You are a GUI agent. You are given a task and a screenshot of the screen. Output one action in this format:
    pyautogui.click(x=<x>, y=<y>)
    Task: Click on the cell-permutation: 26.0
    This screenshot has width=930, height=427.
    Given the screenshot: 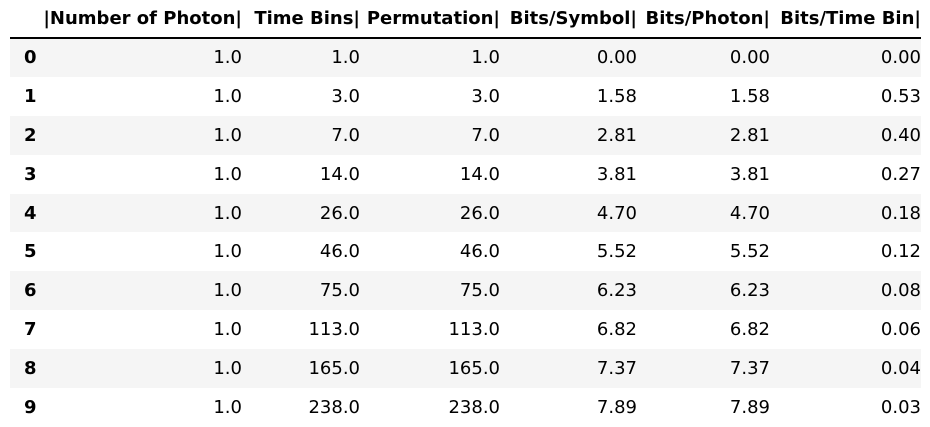 What is the action you would take?
    pyautogui.click(x=479, y=213)
    